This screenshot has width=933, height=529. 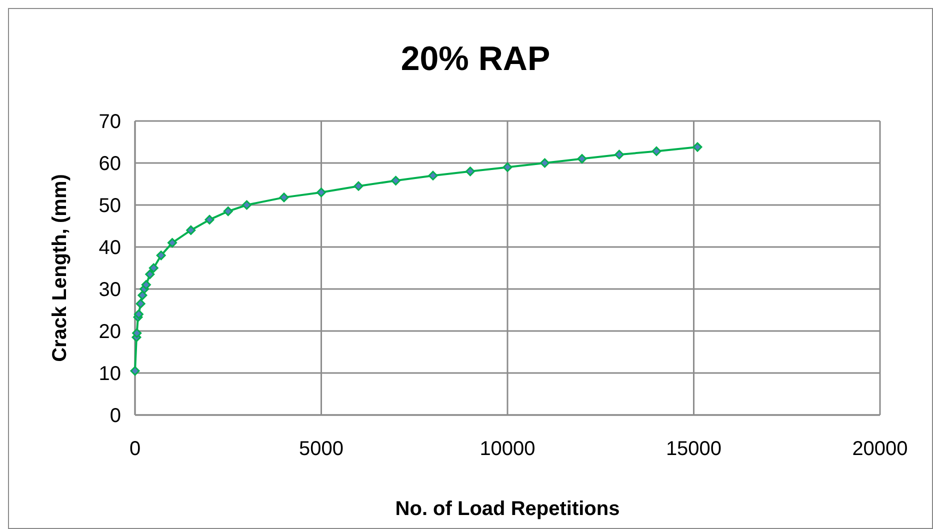 I want to click on chart-title: 20% RAP, so click(x=475, y=59).